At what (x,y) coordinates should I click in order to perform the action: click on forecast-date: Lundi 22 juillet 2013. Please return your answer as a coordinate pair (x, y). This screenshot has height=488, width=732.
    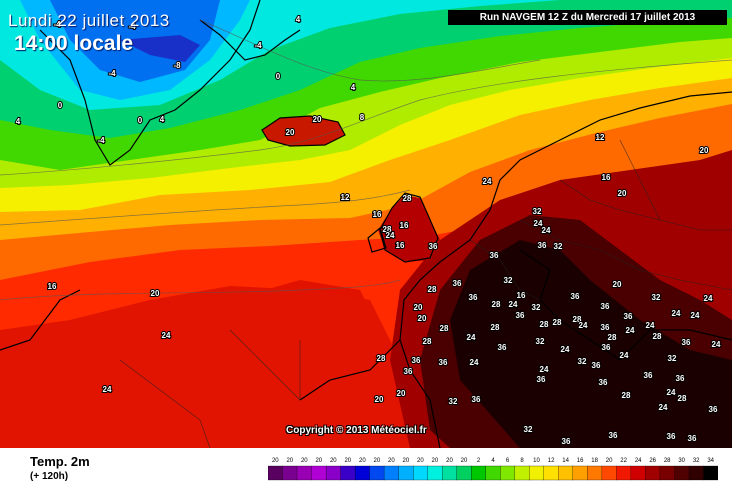
    Looking at the image, I should click on (89, 20).